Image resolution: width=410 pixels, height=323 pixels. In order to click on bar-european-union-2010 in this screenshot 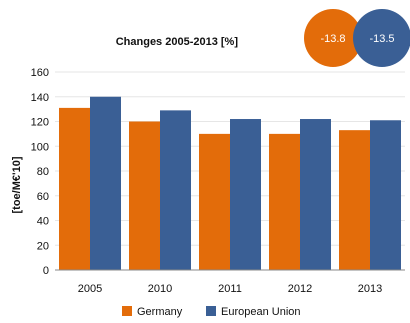, I will do `click(175, 190)`.